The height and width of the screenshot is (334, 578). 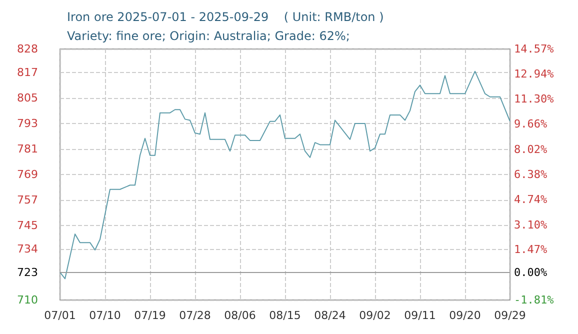 What do you see at coordinates (27, 225) in the screenshot?
I see `y-tick-label: 745` at bounding box center [27, 225].